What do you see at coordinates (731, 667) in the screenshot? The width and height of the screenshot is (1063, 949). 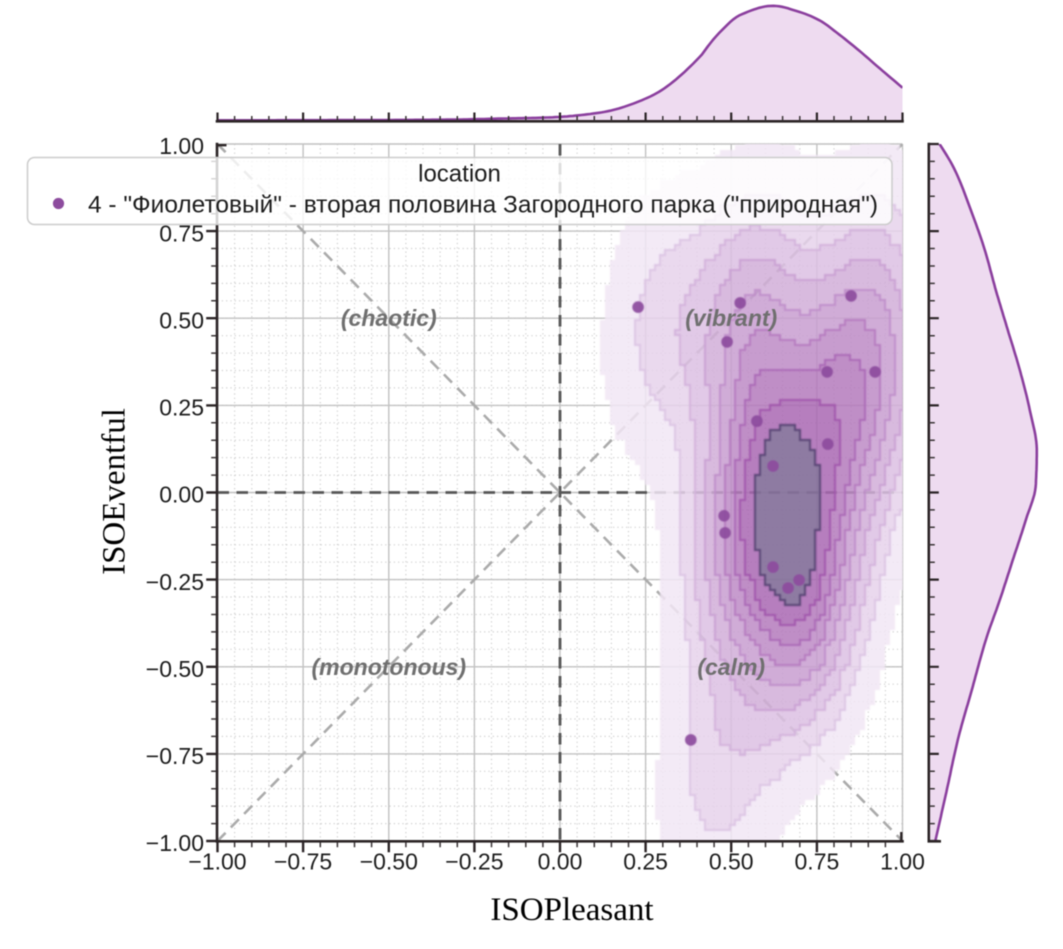 I see `svg-text: (calm)` at bounding box center [731, 667].